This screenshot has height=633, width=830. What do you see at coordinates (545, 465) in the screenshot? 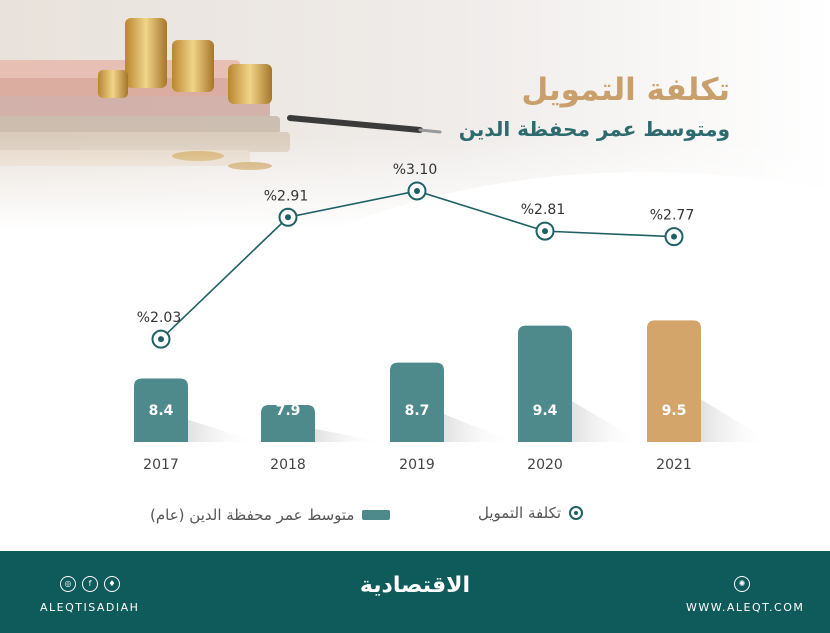
I see `x-tick-label: 2020` at bounding box center [545, 465].